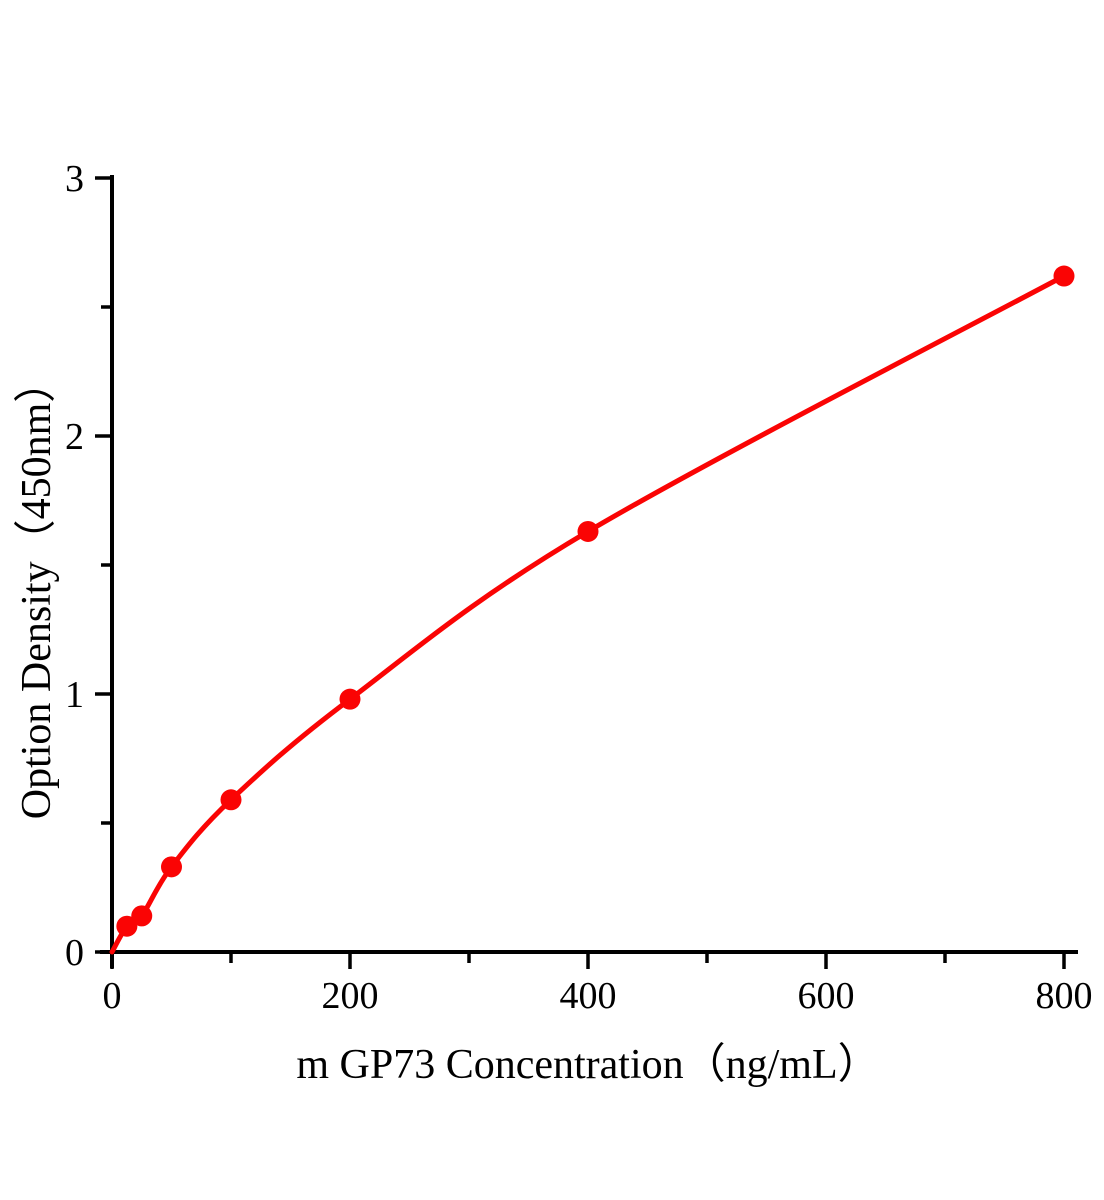 The height and width of the screenshot is (1200, 1104). What do you see at coordinates (74, 695) in the screenshot?
I see `y-tick-label: 1` at bounding box center [74, 695].